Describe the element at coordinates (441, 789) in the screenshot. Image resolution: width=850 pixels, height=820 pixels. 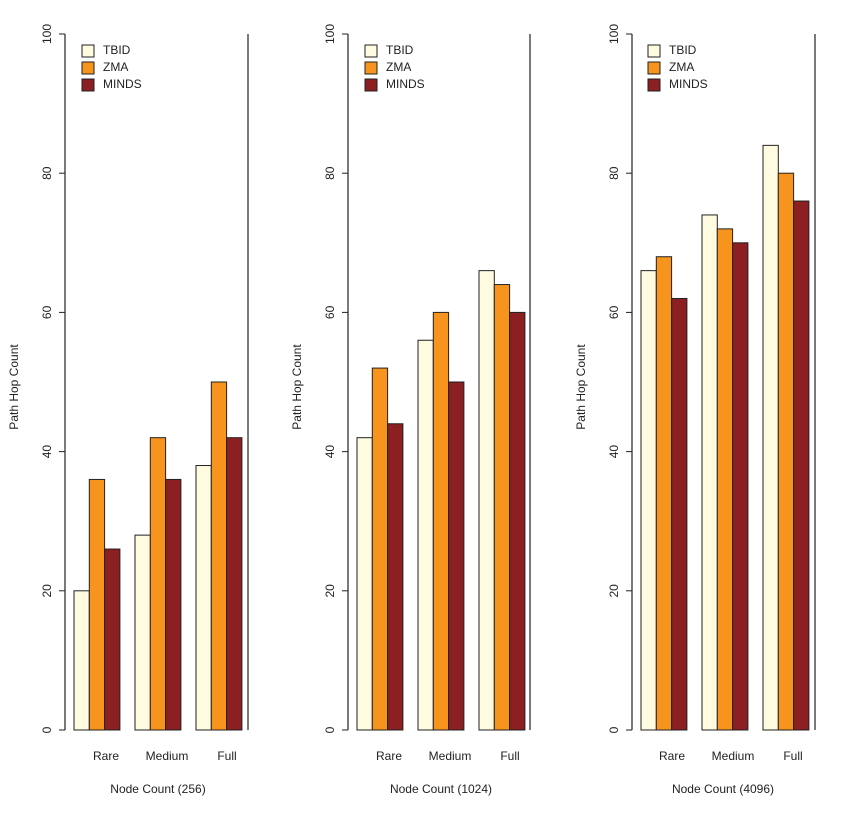
I see `x-axis-title: Node Count (1024)` at that location.